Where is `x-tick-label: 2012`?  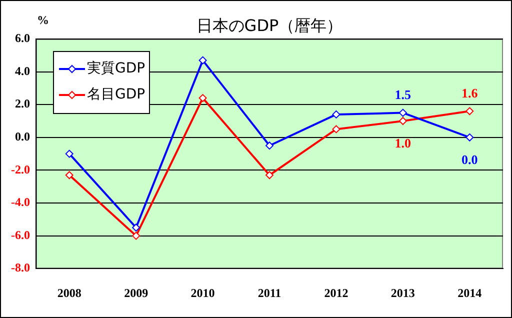
x-tick-label: 2012 is located at coordinates (336, 293).